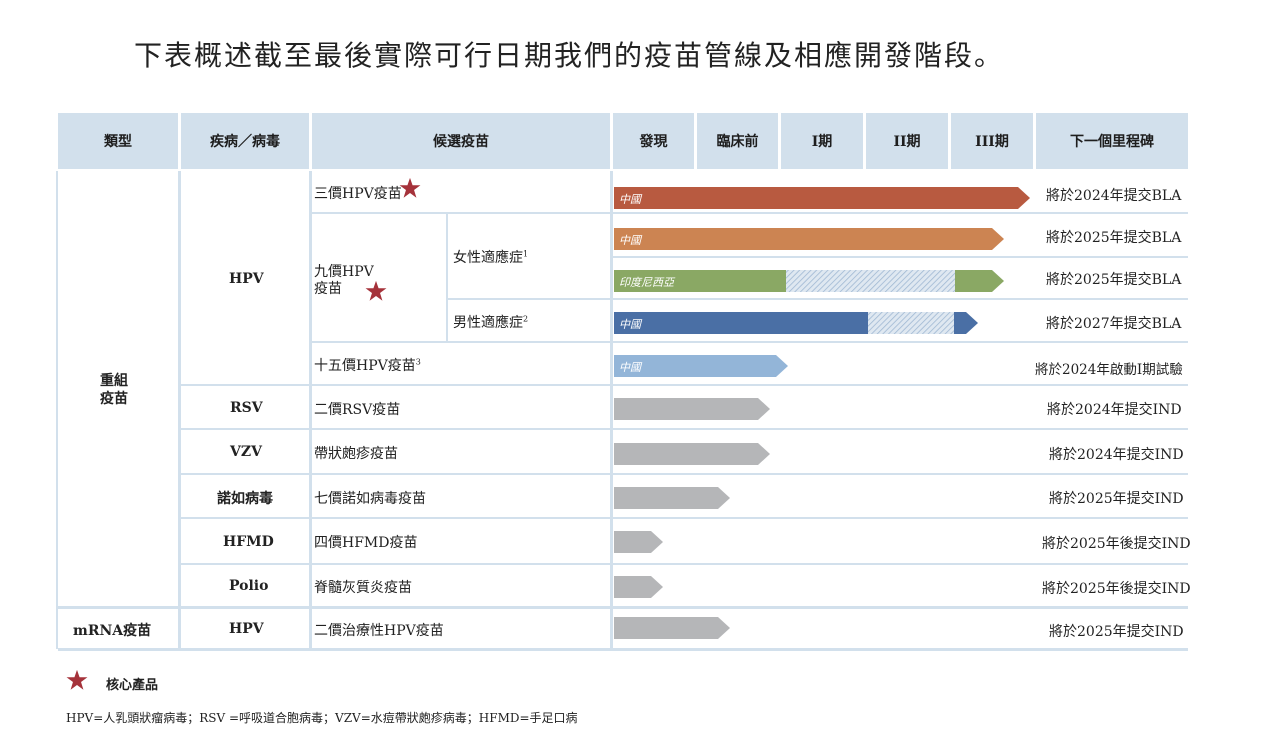 This screenshot has width=1286, height=740. I want to click on header-phase3: III期, so click(992, 141).